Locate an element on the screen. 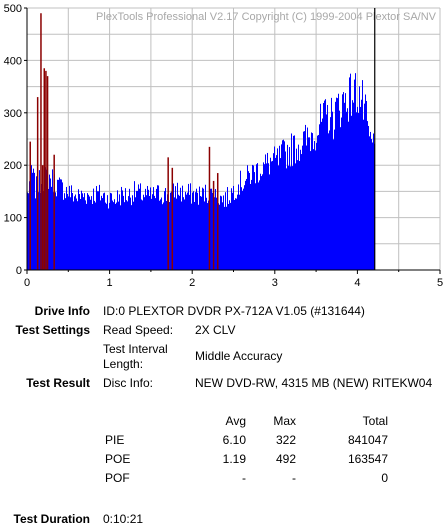  test-settings-label: Test Settings is located at coordinates (52, 330).